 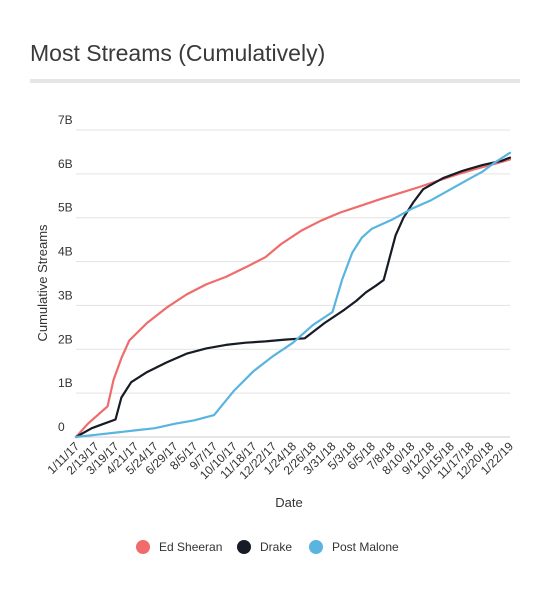 I want to click on y-tick-label: 5B, so click(x=65, y=208).